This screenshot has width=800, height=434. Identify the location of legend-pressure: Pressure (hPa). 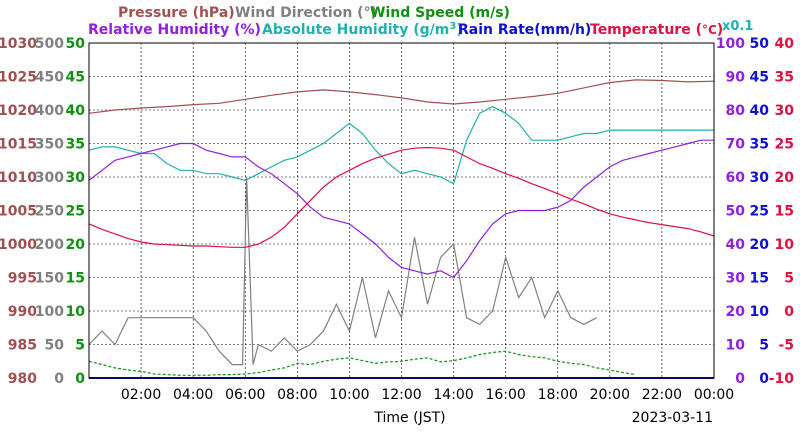
(176, 13).